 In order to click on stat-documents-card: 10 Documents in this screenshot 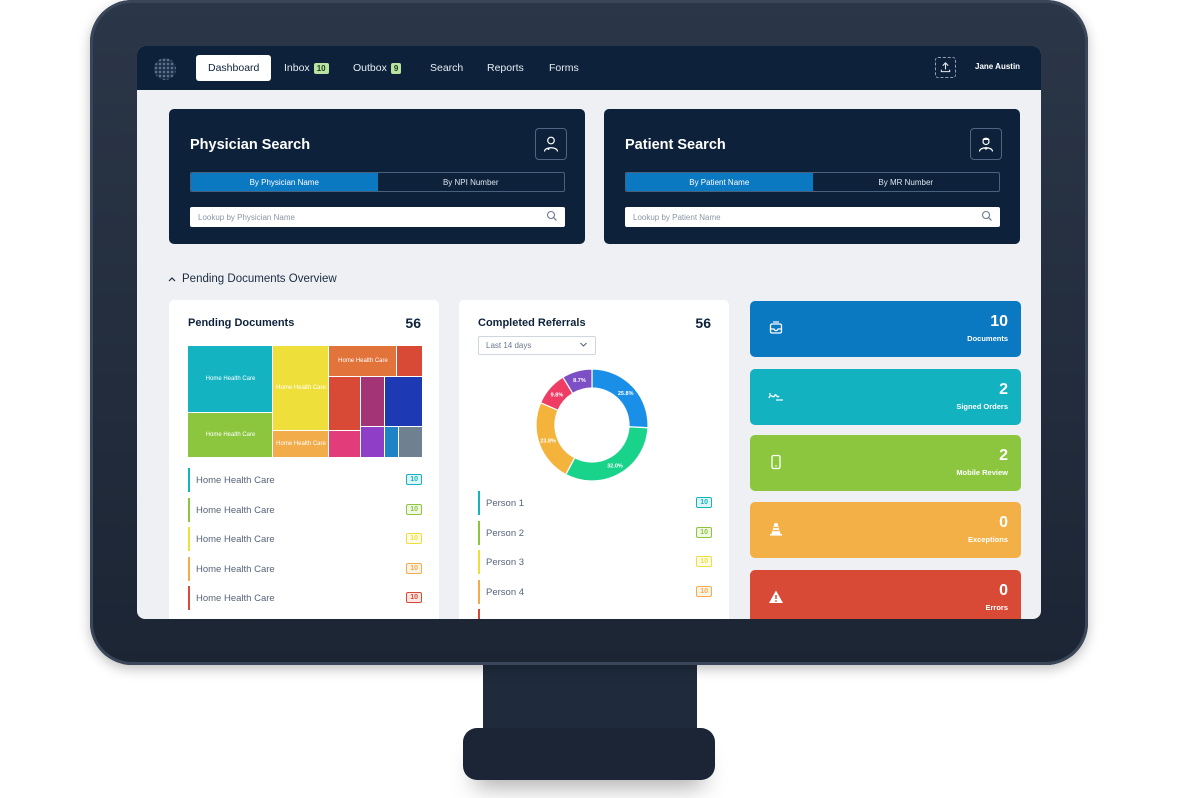, I will do `click(885, 329)`.